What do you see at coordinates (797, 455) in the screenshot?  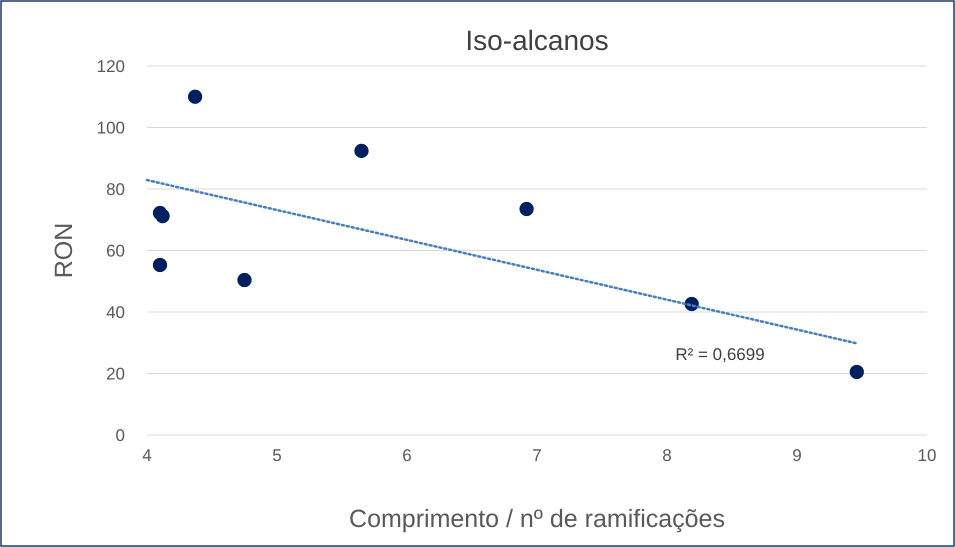 I see `x-tick-label: 9` at bounding box center [797, 455].